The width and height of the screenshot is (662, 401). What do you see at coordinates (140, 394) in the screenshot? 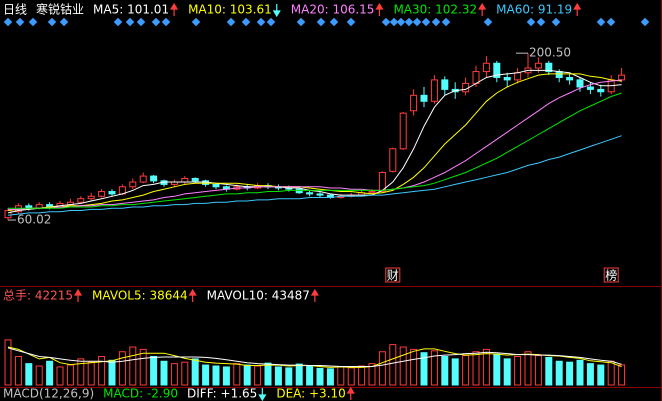
I see `indicator-value: MACD: -2.90` at bounding box center [140, 394].